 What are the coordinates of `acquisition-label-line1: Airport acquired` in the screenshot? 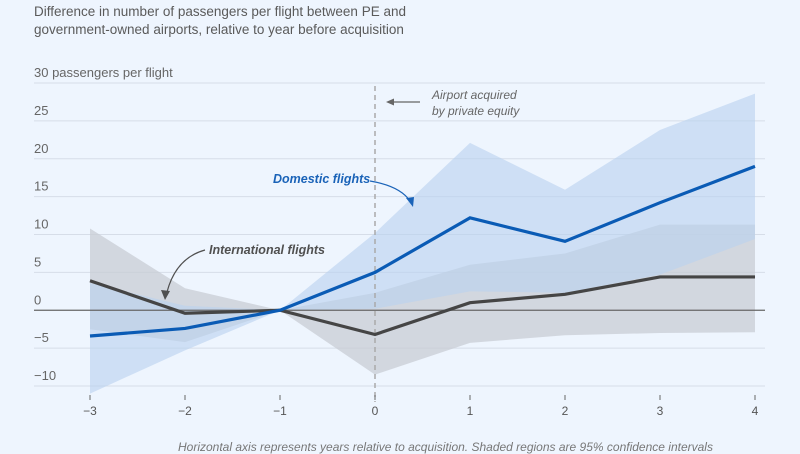 It's located at (474, 95).